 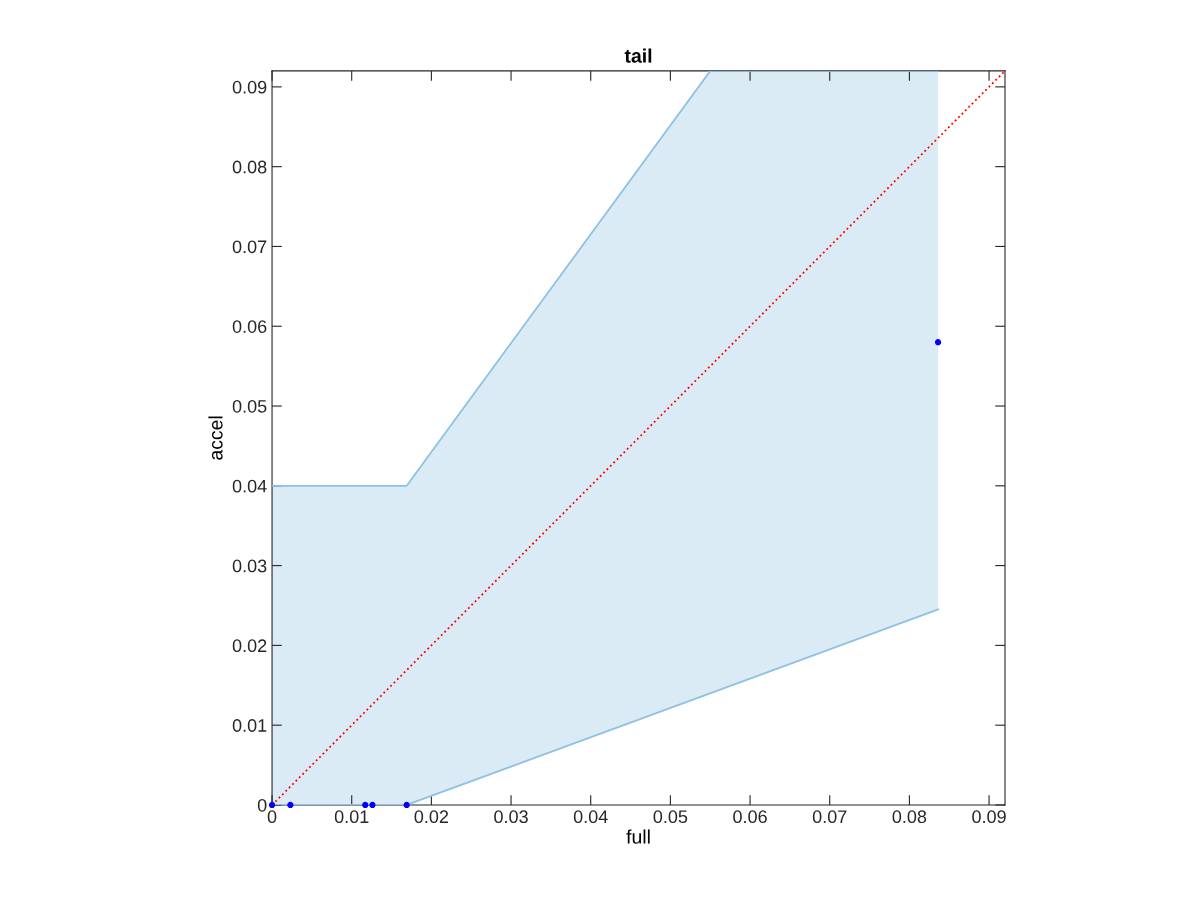 I want to click on y-tick-label: 0.07, so click(x=249, y=247).